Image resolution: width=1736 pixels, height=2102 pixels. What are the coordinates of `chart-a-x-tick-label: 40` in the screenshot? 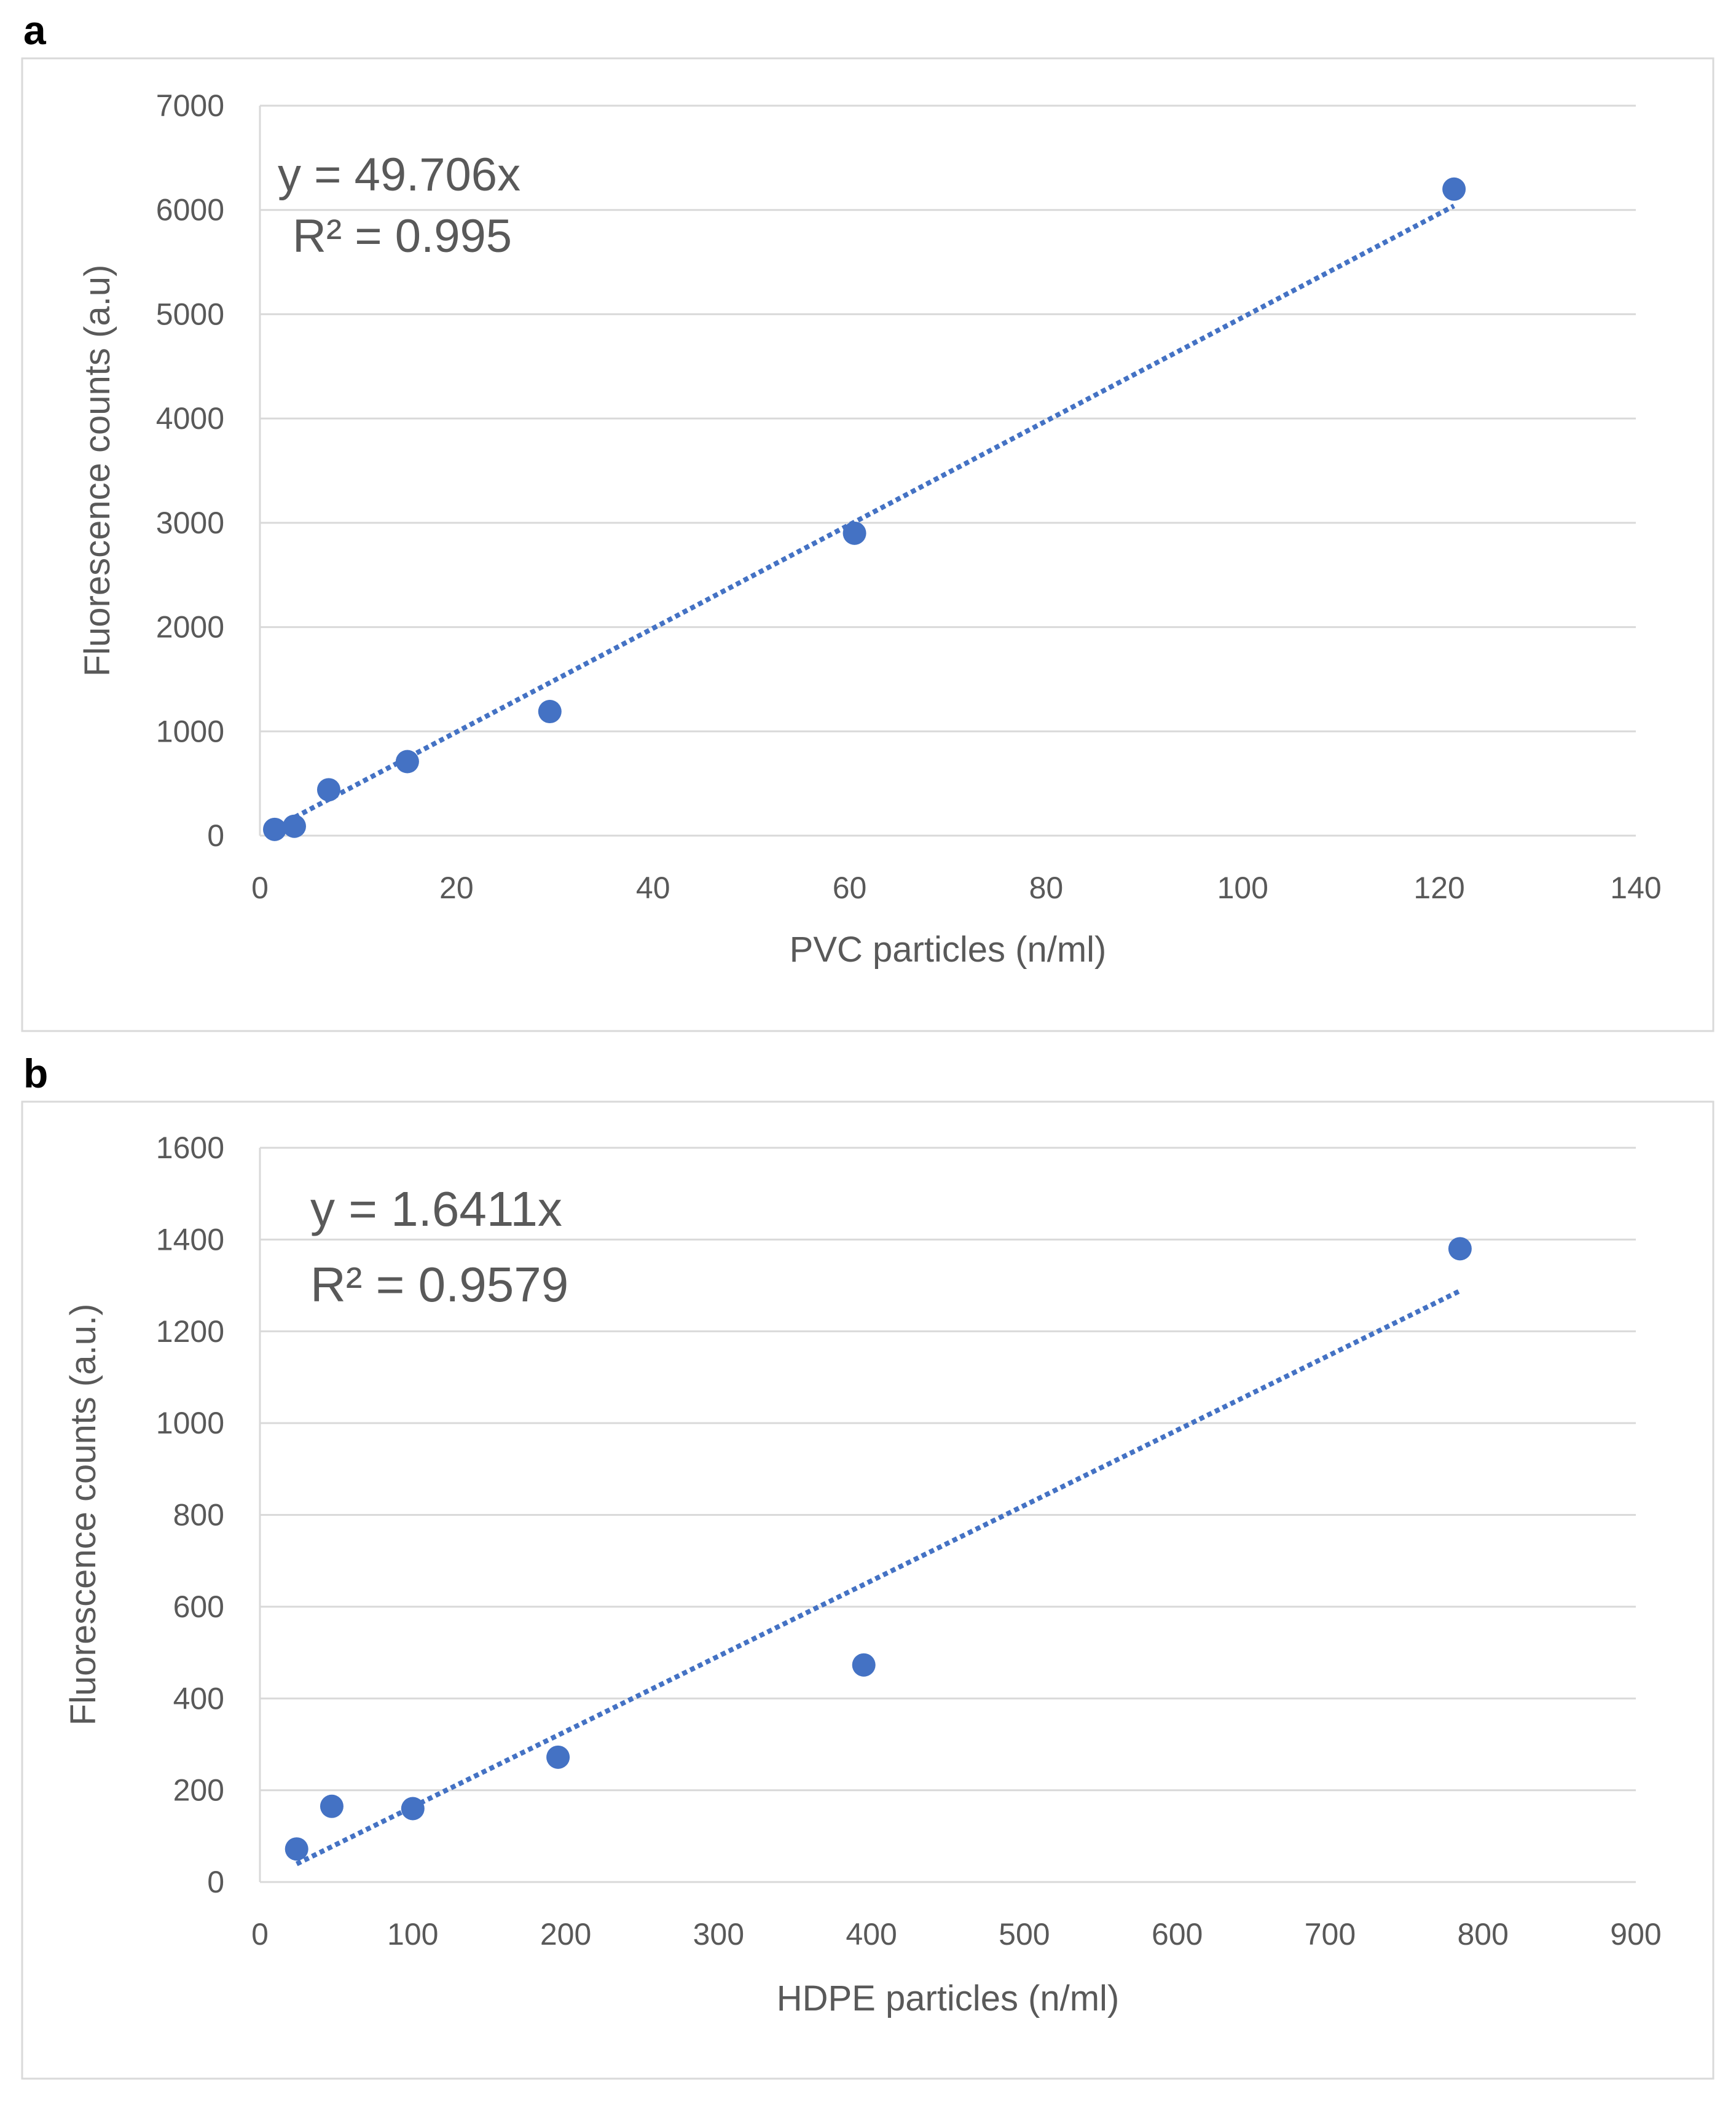 It's located at (653, 888).